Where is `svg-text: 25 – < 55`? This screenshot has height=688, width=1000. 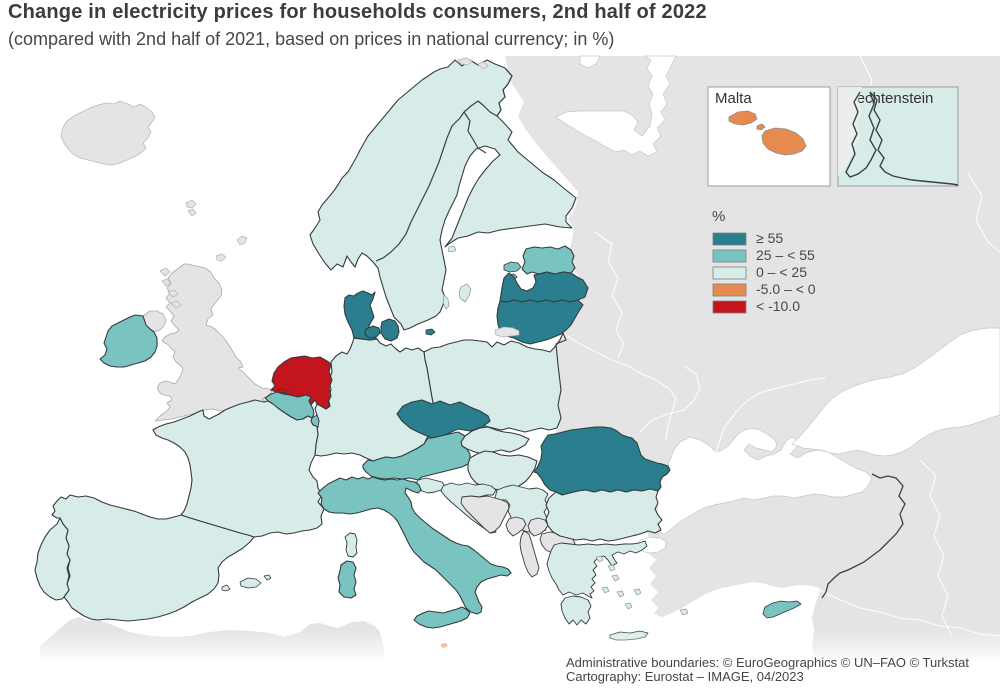
svg-text: 25 – < 55 is located at coordinates (785, 255).